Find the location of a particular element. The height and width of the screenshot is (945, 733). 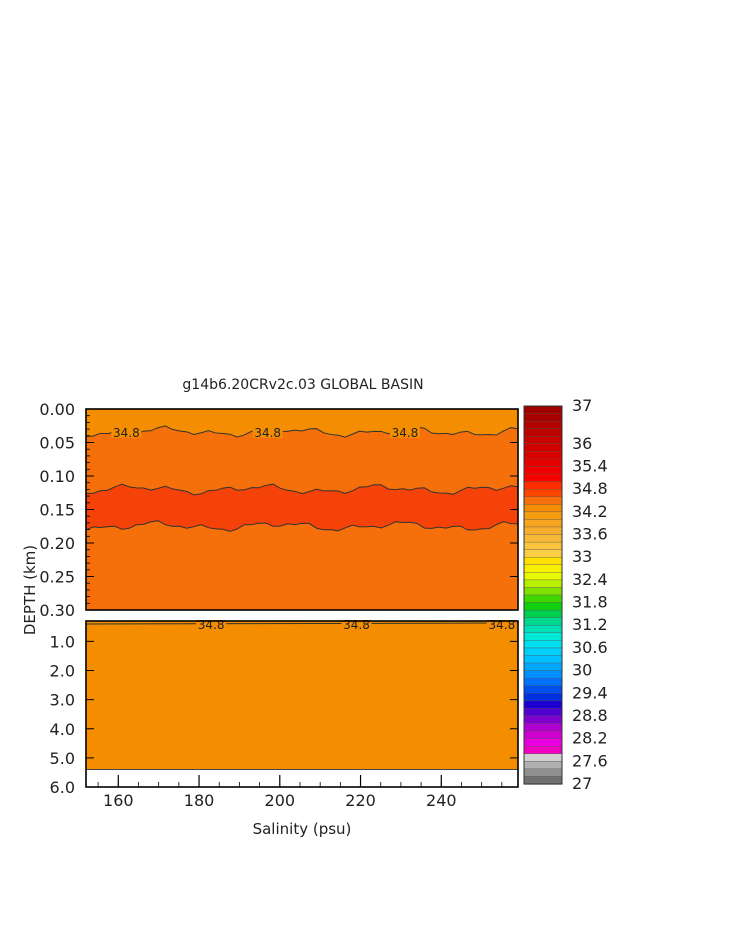

colorbar-label: 29.4 is located at coordinates (590, 692).